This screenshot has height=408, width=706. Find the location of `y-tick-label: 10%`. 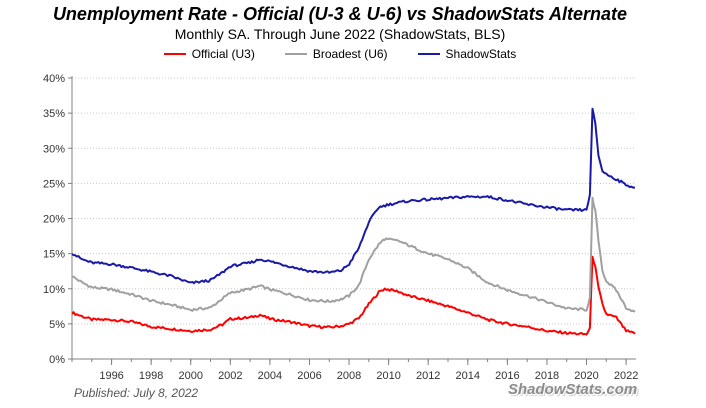

y-tick-label: 10% is located at coordinates (54, 290).